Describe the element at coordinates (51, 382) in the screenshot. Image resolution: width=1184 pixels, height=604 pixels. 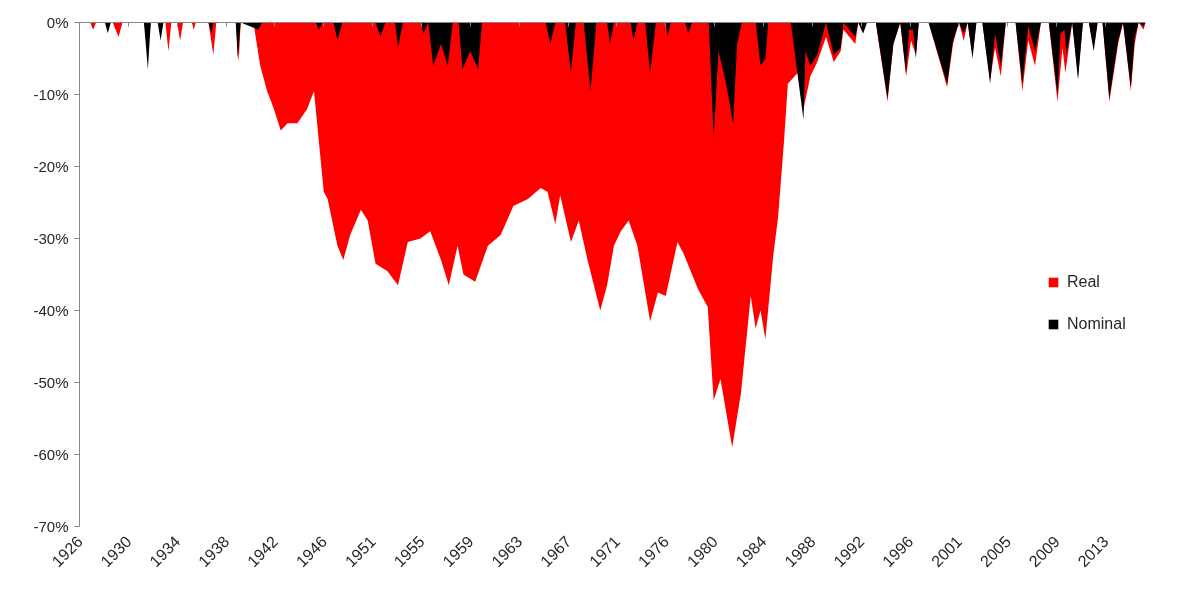
I see `y-tick-label: -50%` at that location.